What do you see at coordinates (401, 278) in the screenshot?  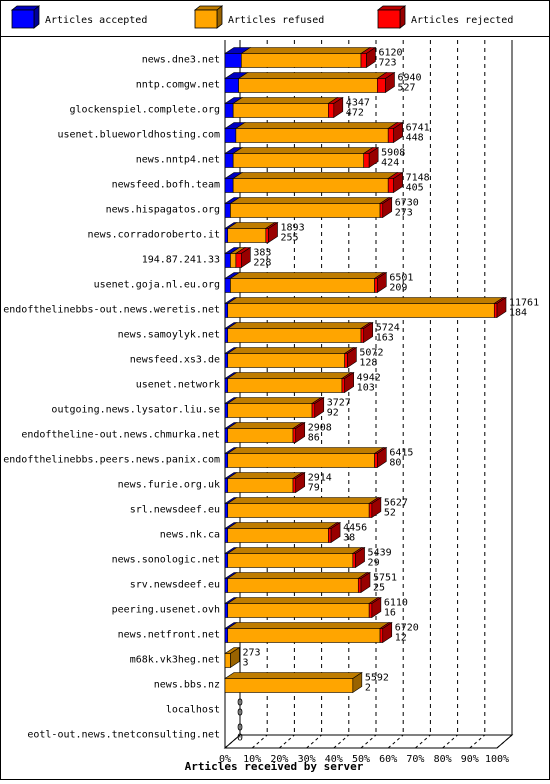 I see `bar-value-label: 6501` at bounding box center [401, 278].